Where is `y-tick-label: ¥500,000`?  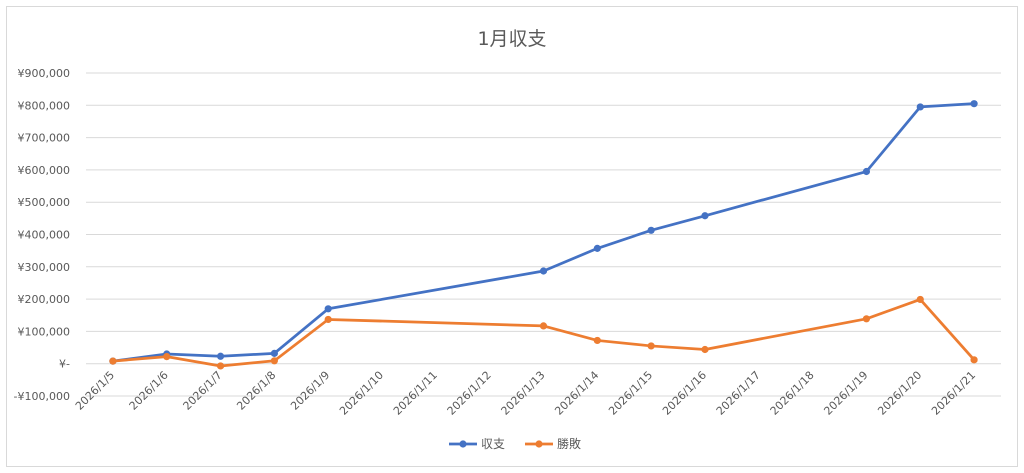 y-tick-label: ¥500,000 is located at coordinates (44, 202).